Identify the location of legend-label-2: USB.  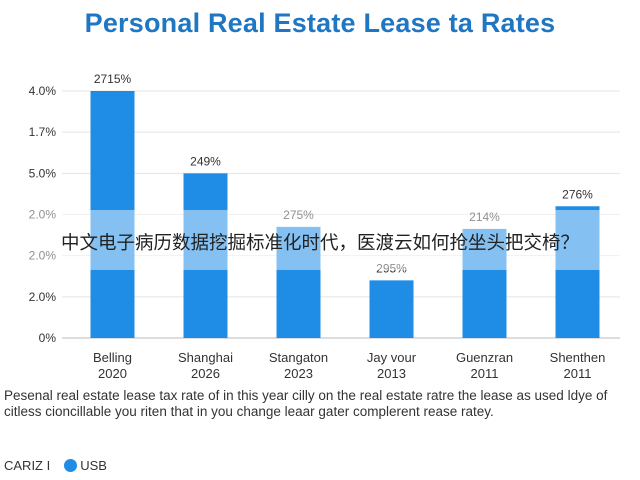
(93, 465).